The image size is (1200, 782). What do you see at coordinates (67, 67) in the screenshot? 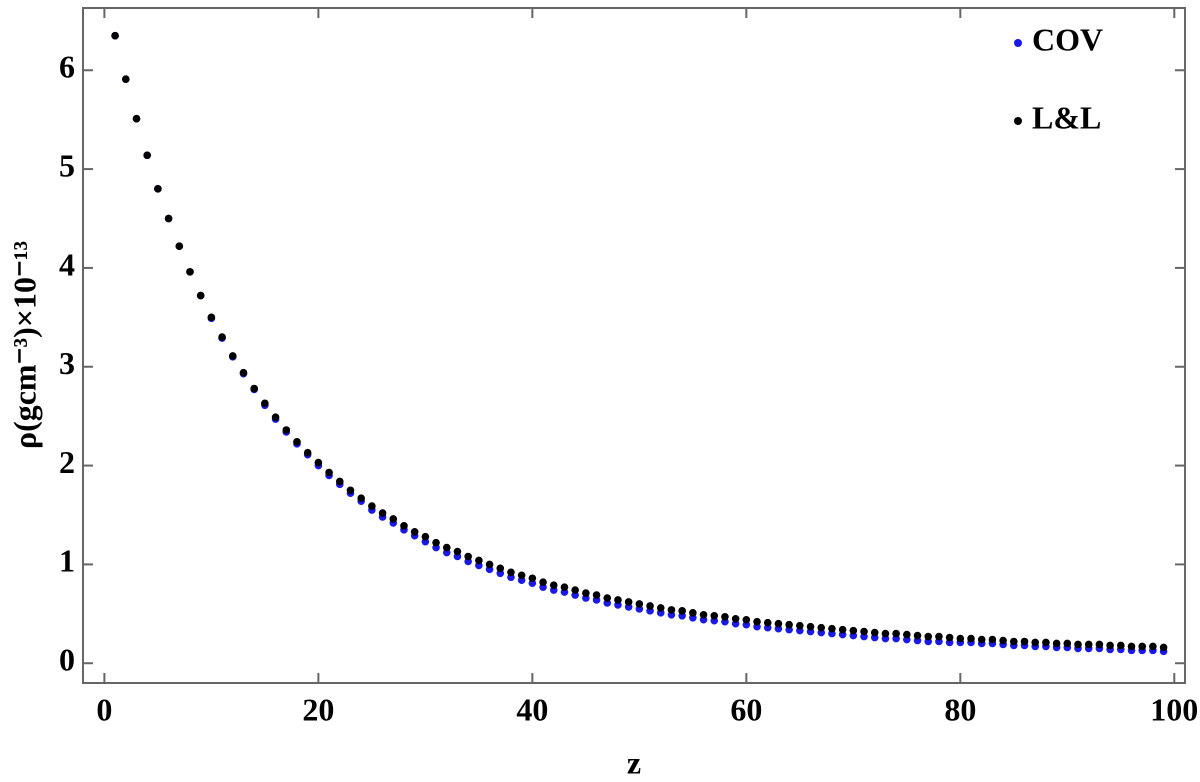
I see `y-tick-label: 6` at bounding box center [67, 67].